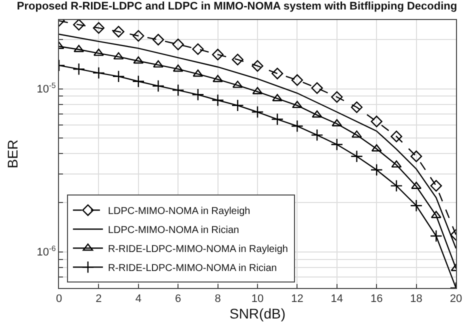 The image size is (474, 331). What do you see at coordinates (138, 299) in the screenshot?
I see `x-tick-label: 4` at bounding box center [138, 299].